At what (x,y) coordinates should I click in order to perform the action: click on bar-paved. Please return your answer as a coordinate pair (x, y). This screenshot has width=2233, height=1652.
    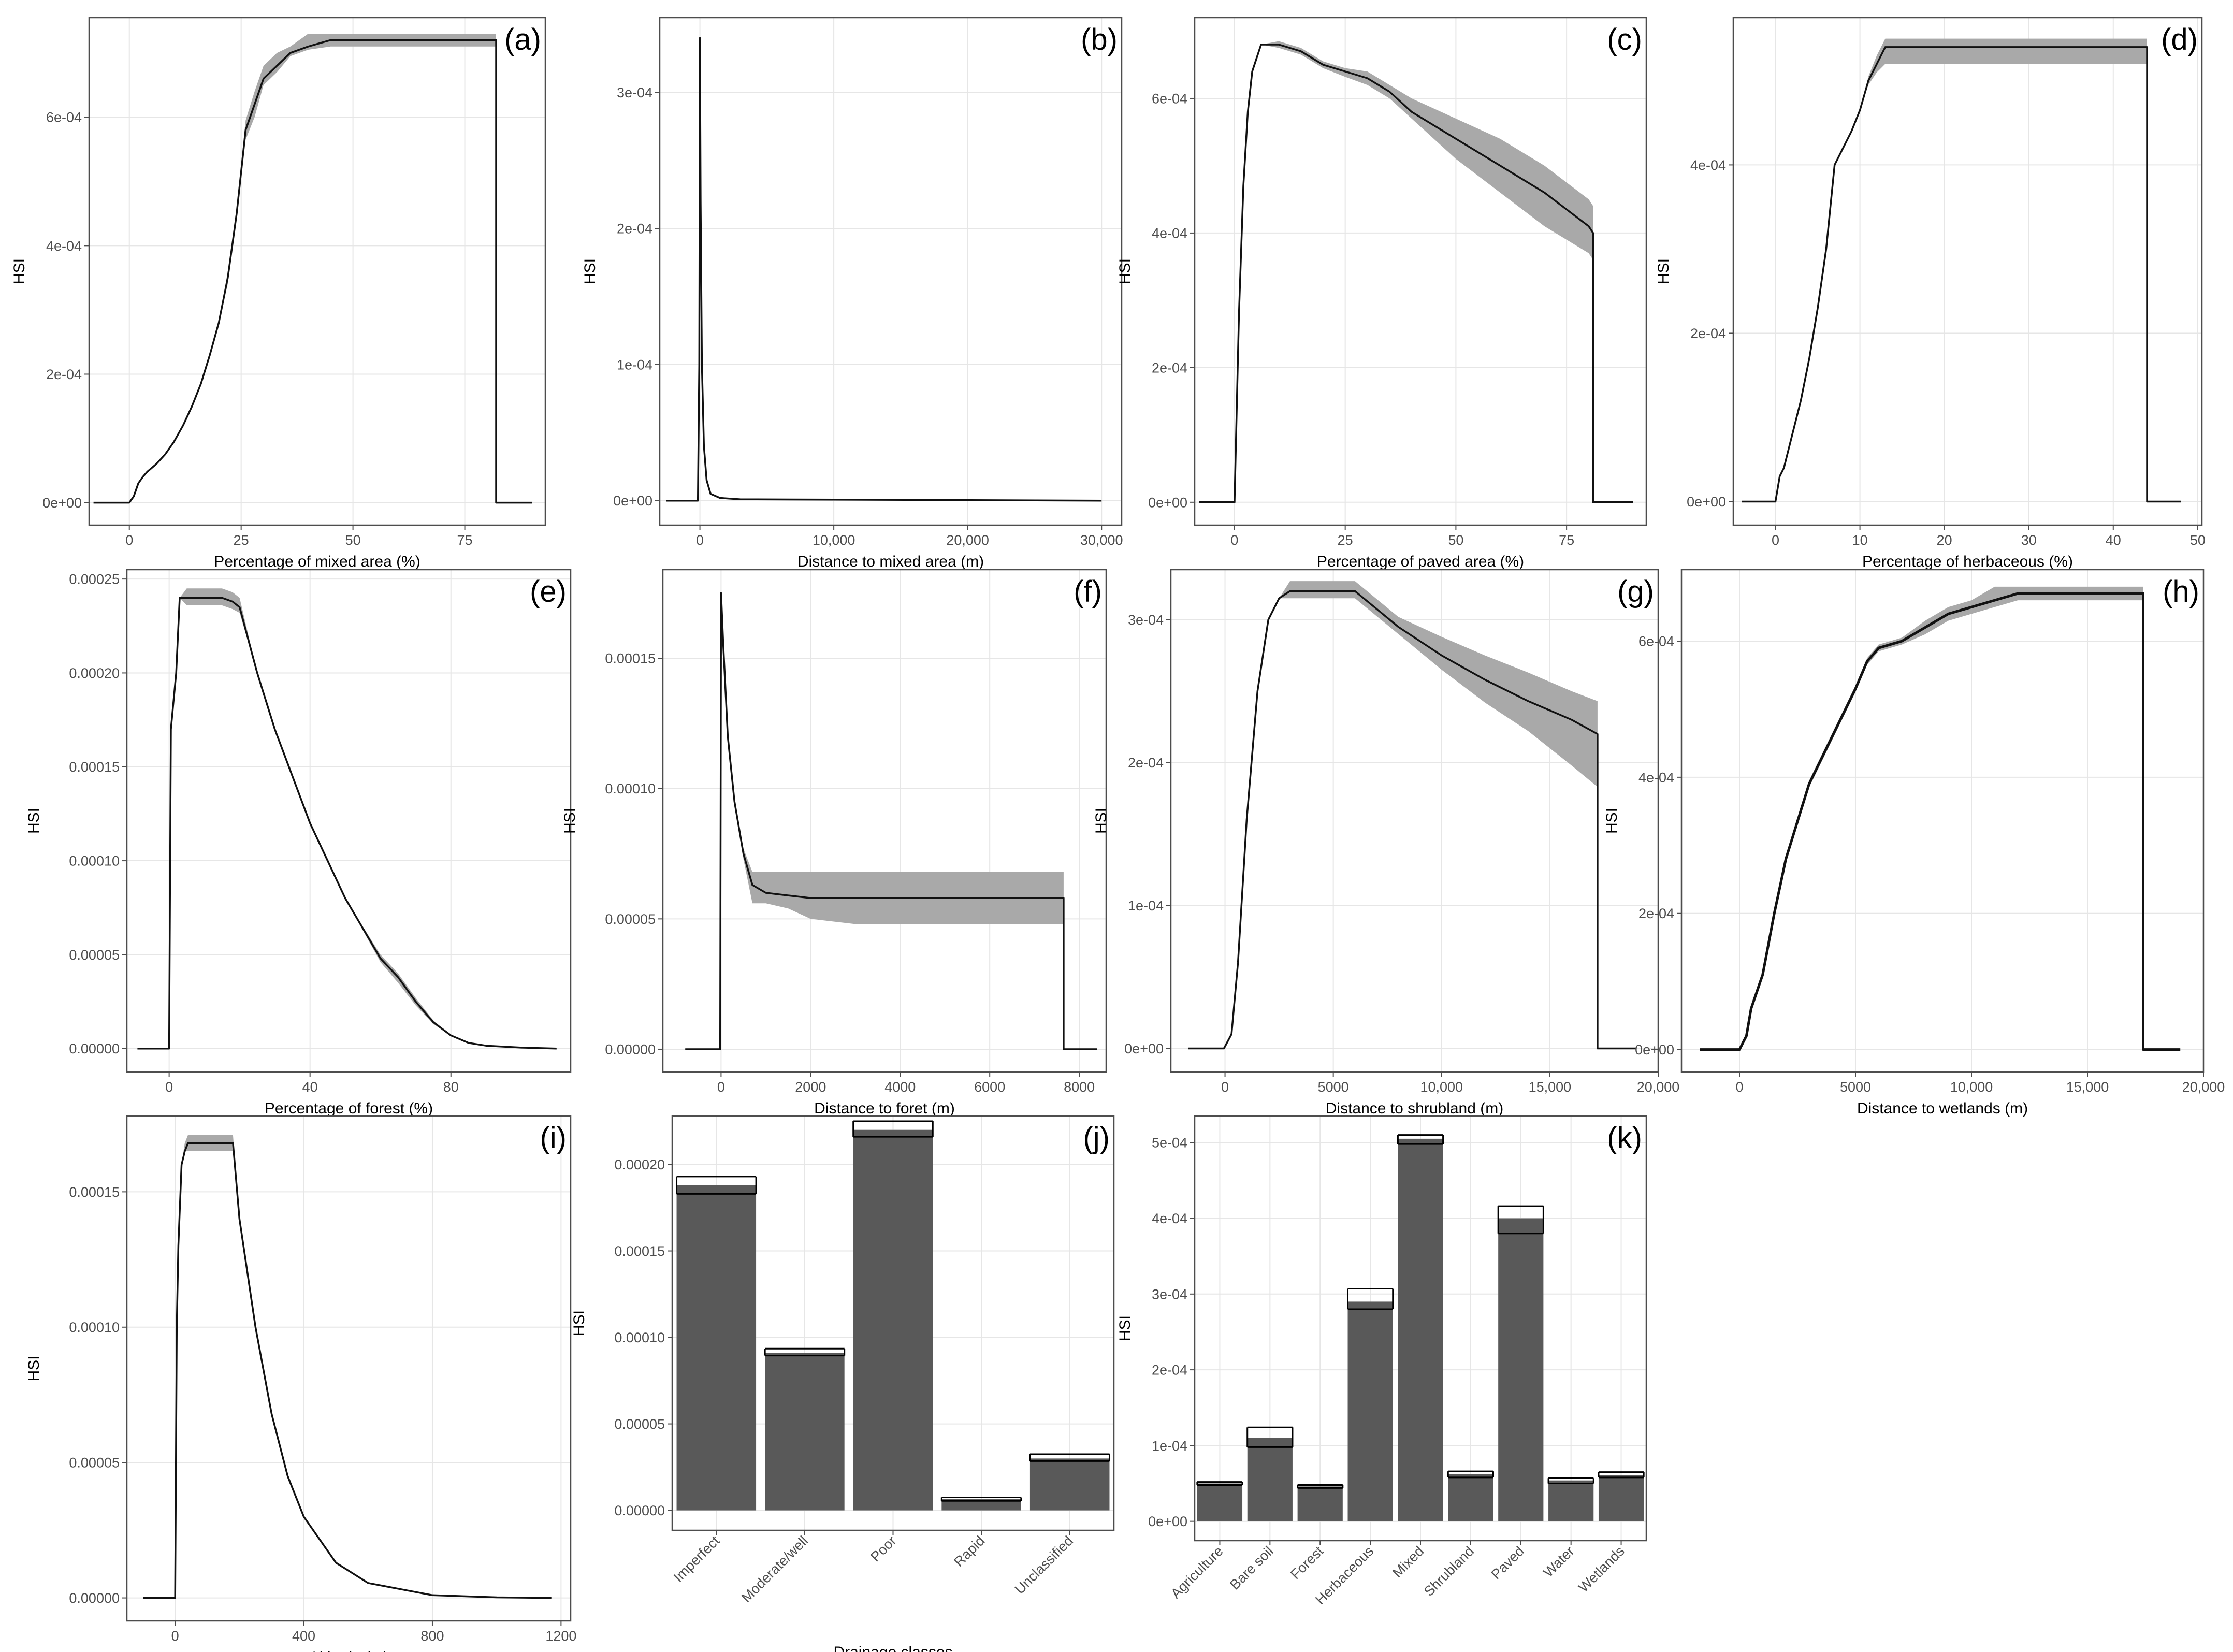
    Looking at the image, I should click on (1521, 1369).